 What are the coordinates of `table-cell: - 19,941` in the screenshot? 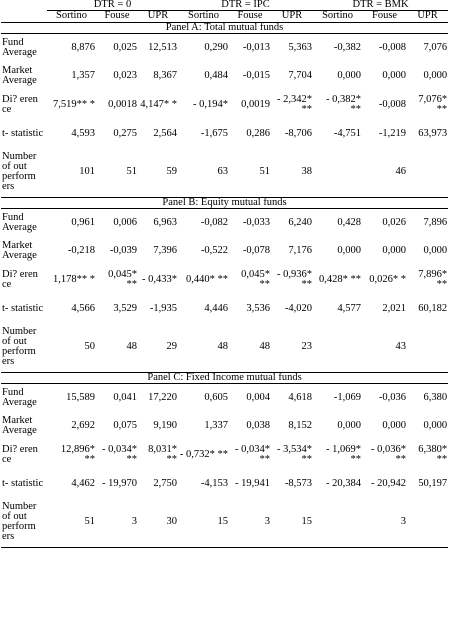 It's located at (252, 483).